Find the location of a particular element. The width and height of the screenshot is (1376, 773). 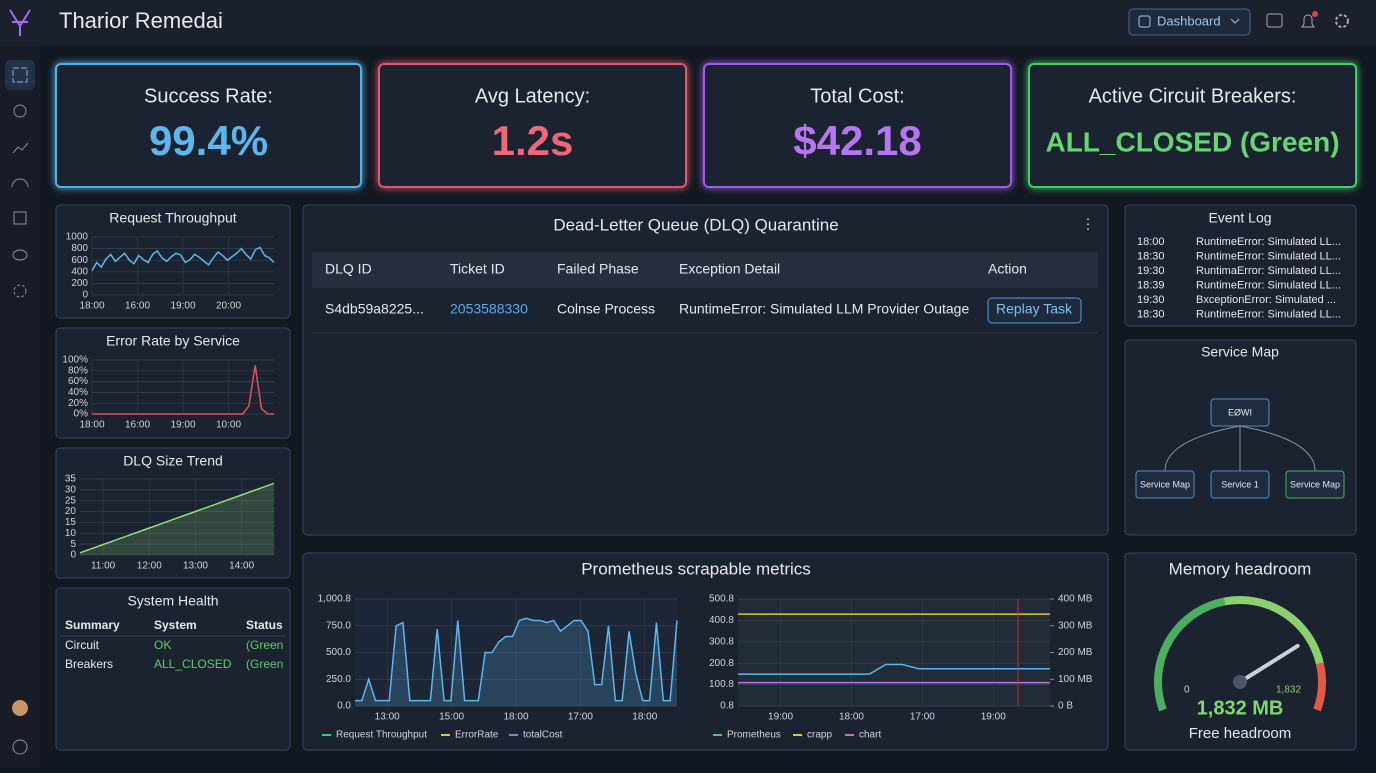

gauge-value: 1,832 MB is located at coordinates (1240, 708).